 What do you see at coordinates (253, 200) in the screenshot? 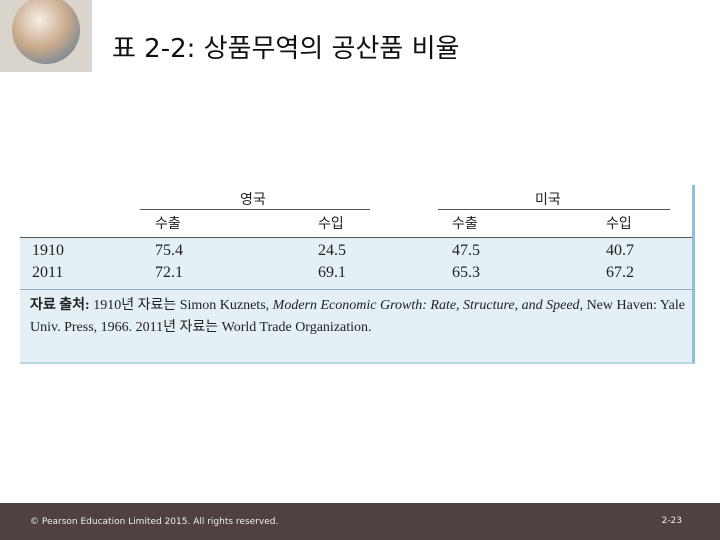
I see `group-header: 영국` at bounding box center [253, 200].